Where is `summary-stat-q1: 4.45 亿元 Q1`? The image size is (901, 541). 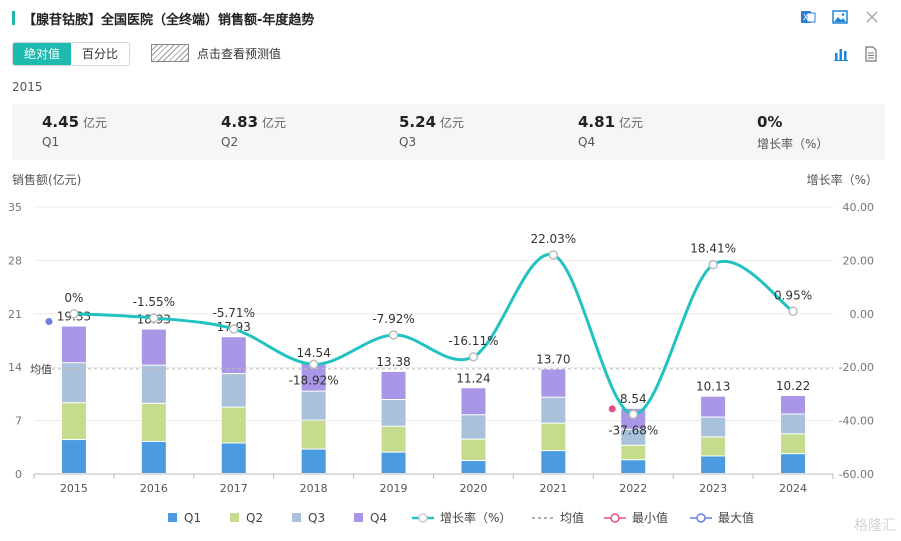
summary-stat-q1: 4.45 亿元 Q1 is located at coordinates (74, 130).